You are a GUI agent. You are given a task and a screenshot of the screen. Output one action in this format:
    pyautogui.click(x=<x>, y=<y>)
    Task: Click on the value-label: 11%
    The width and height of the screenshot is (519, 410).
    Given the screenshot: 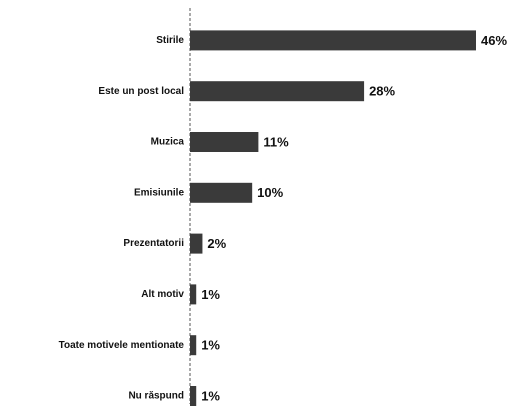 What is the action you would take?
    pyautogui.click(x=276, y=141)
    